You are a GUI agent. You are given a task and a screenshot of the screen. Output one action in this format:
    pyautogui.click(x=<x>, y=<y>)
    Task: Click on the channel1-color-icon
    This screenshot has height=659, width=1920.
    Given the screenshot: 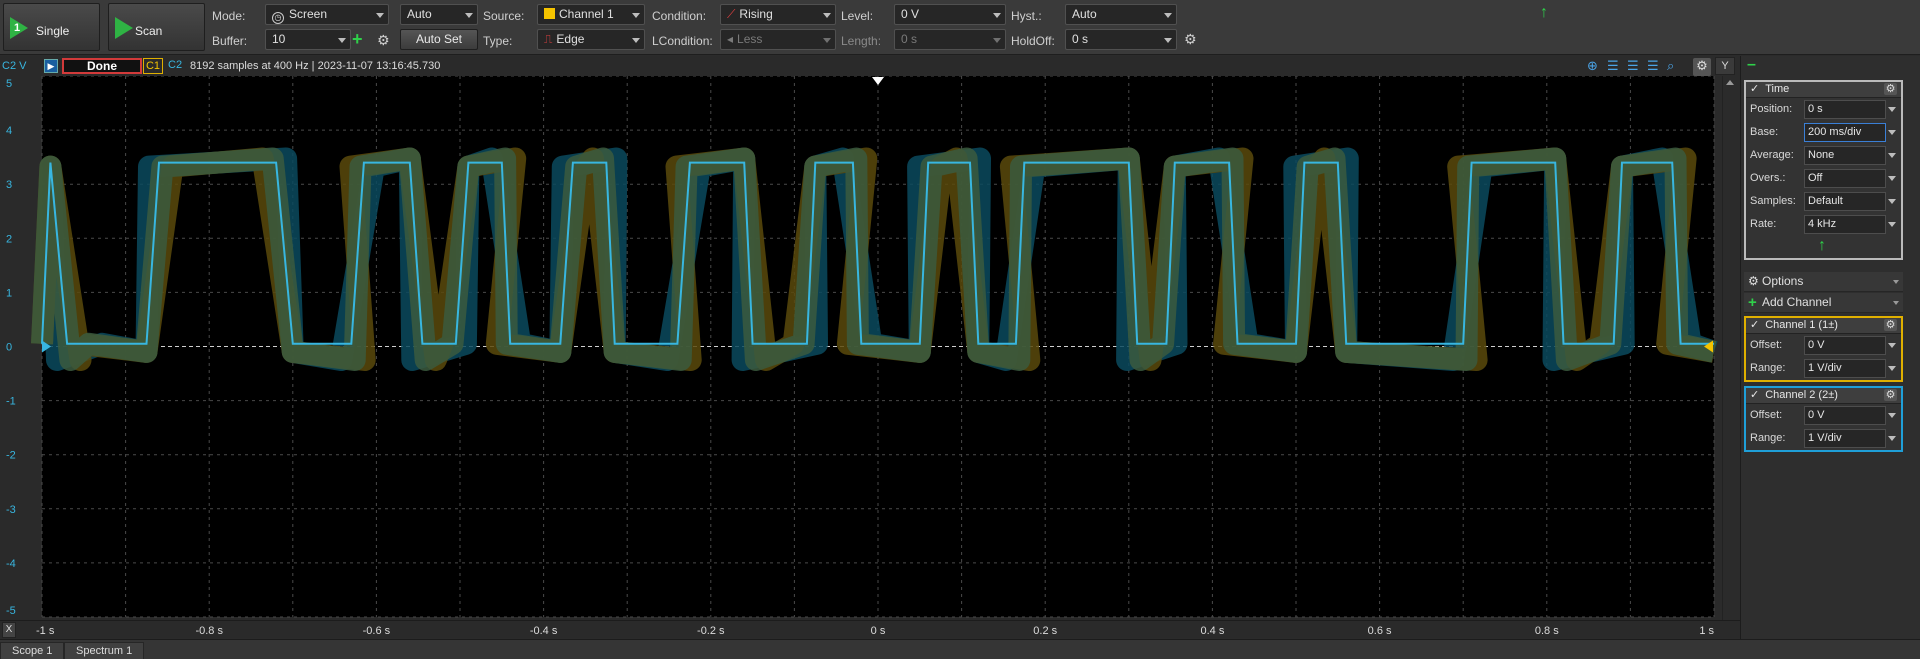 What is the action you would take?
    pyautogui.click(x=549, y=13)
    